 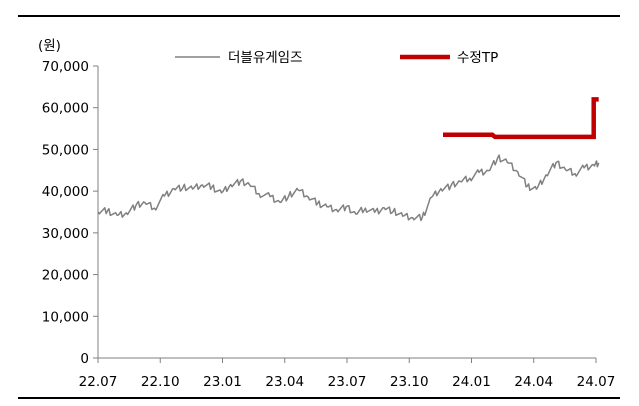 I want to click on y-tick-label: 0, so click(x=84, y=359).